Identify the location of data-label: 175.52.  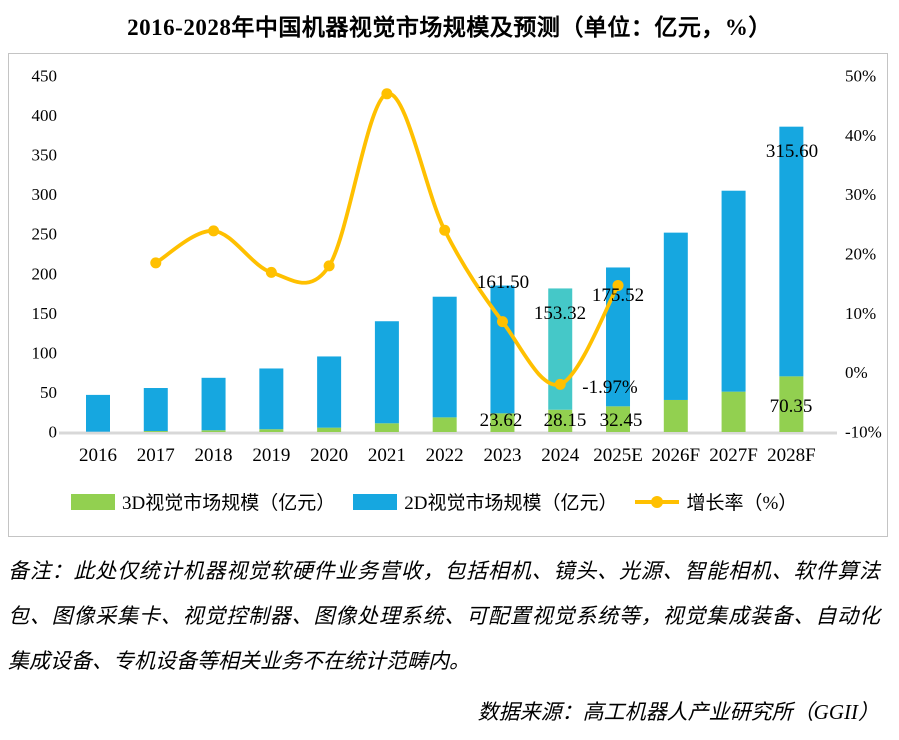
(618, 295).